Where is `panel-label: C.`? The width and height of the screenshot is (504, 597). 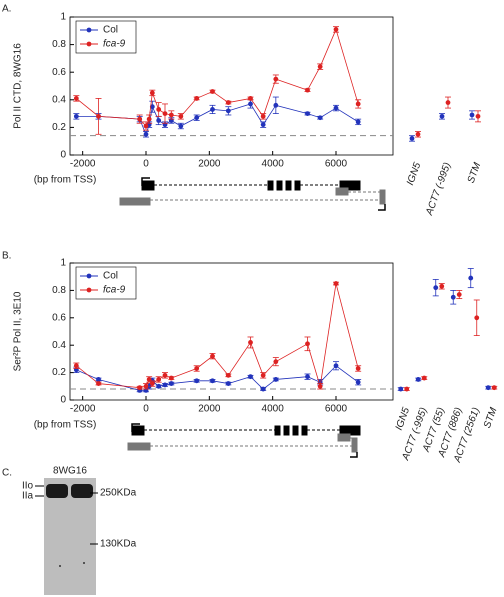 panel-label: C. is located at coordinates (7, 473).